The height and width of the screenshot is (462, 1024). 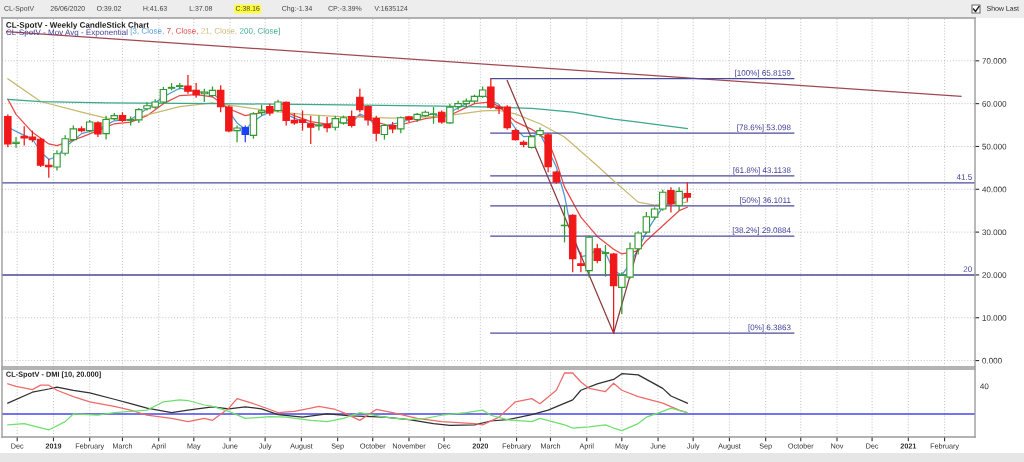 What do you see at coordinates (147, 31) in the screenshot?
I see `text: [3, Close,` at bounding box center [147, 31].